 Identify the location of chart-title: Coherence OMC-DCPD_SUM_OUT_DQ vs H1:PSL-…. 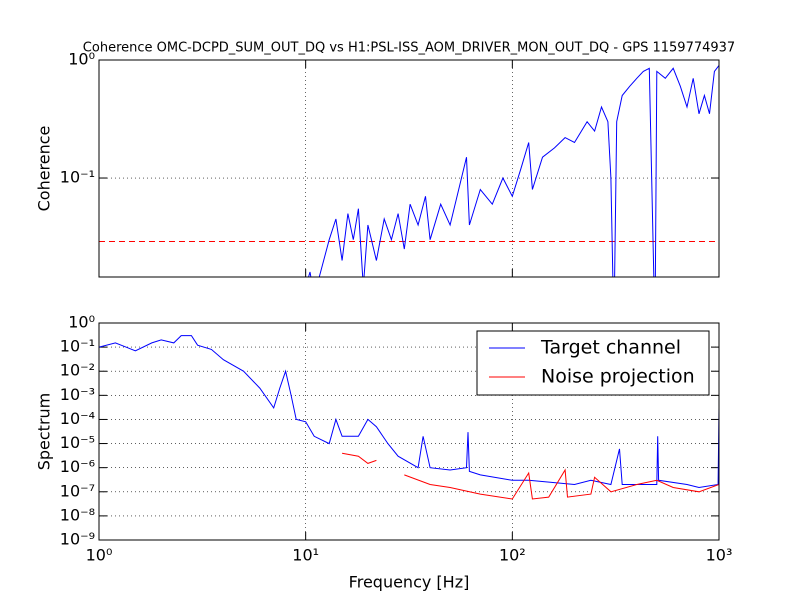
(409, 48).